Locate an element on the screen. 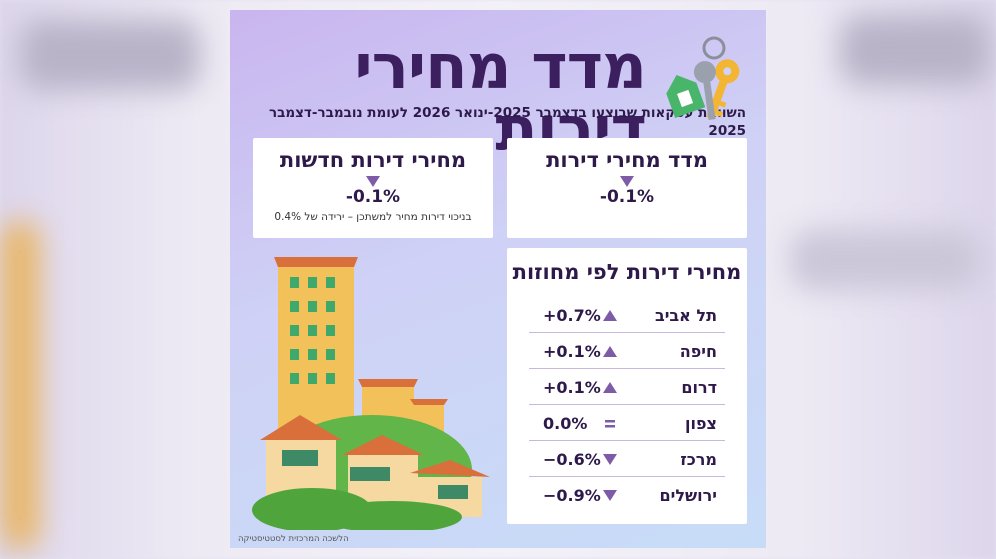 This screenshot has width=996, height=559. district-name: מרכז is located at coordinates (698, 459).